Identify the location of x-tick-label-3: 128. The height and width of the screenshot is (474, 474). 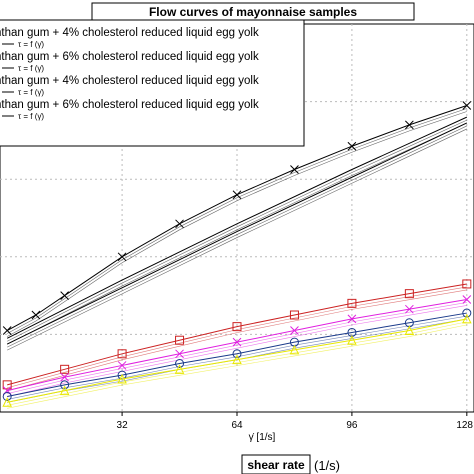
(464, 425).